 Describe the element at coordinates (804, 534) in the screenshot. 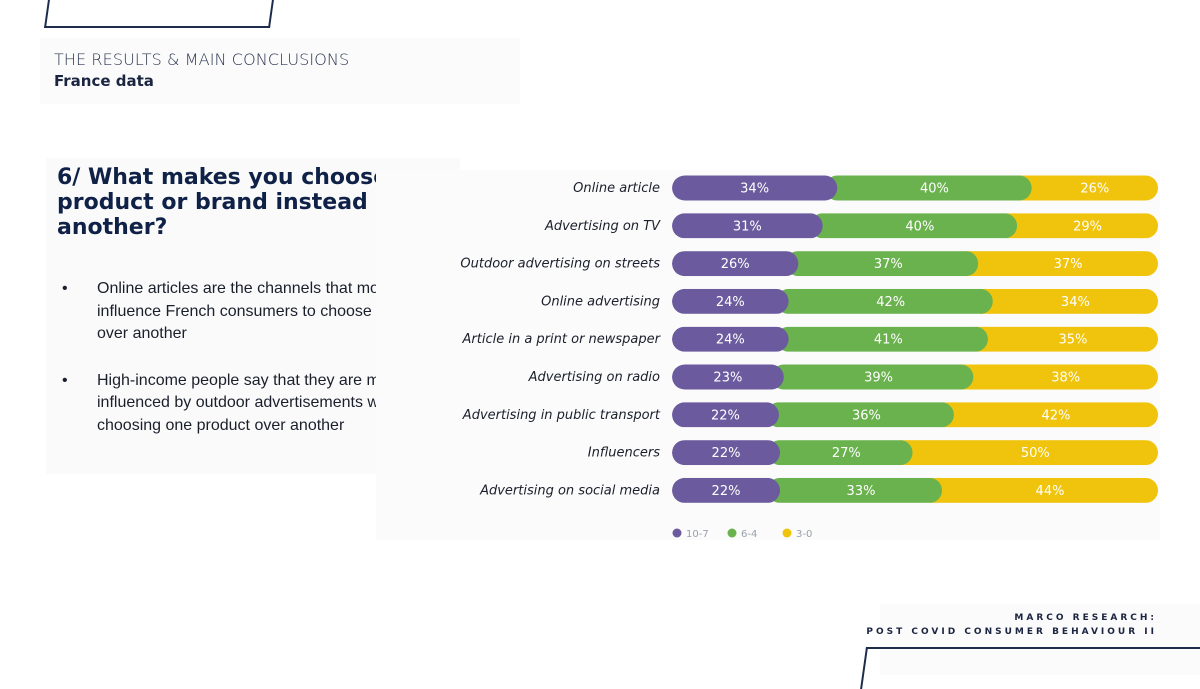

I see `legend-label: 3-0` at that location.